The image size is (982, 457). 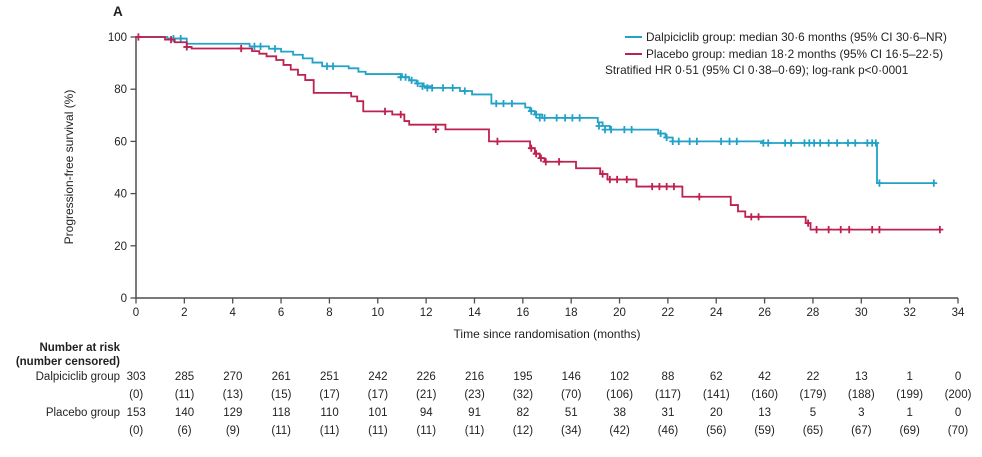 What do you see at coordinates (764, 431) in the screenshot?
I see `risk-censored: (59)` at bounding box center [764, 431].